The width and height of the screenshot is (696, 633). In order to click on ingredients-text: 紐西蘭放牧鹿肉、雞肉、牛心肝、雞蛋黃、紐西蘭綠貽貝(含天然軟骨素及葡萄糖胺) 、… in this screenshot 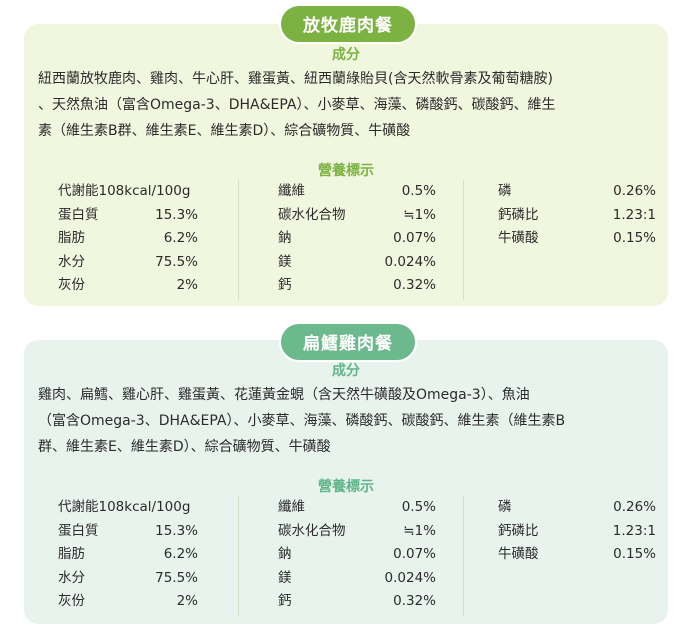, I will do `click(347, 105)`.